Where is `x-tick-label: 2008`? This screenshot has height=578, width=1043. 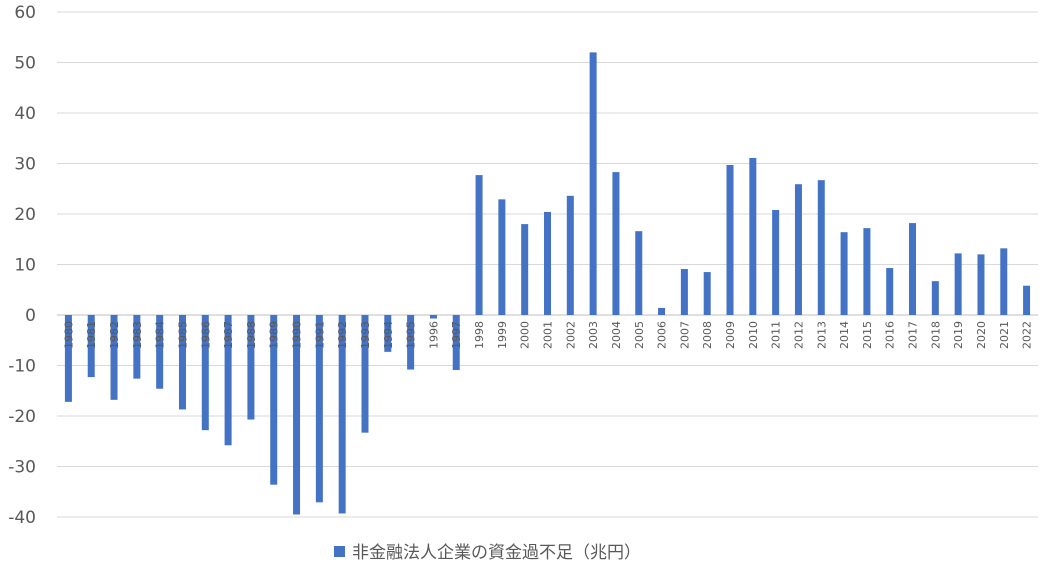
x-tick-label: 2008 is located at coordinates (707, 335).